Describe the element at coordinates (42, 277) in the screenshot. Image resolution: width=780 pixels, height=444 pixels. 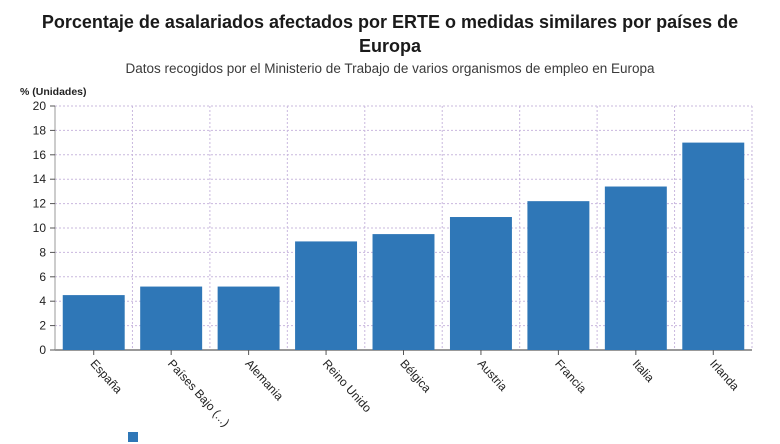
I see `y-tick-label: 6` at that location.